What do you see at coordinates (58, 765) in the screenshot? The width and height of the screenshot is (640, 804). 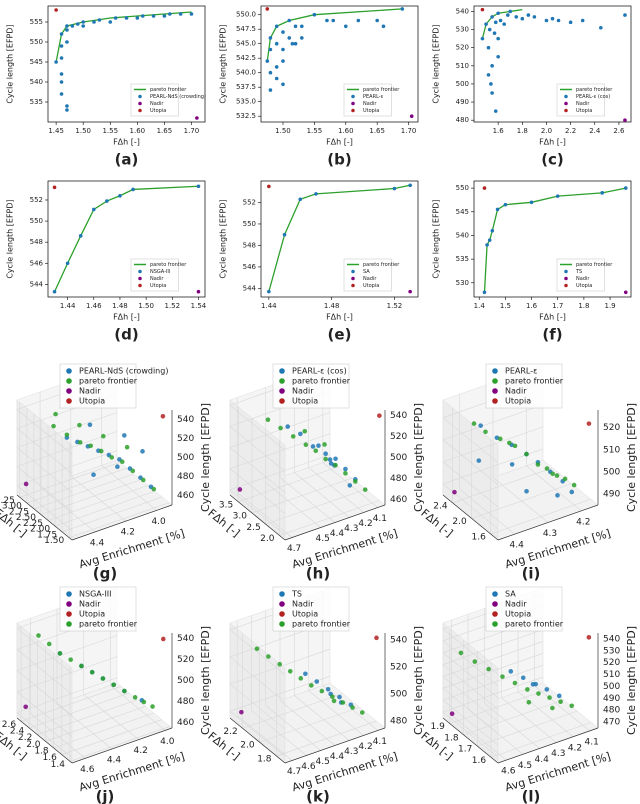 I see `y-tick-label: 1.4` at bounding box center [58, 765].